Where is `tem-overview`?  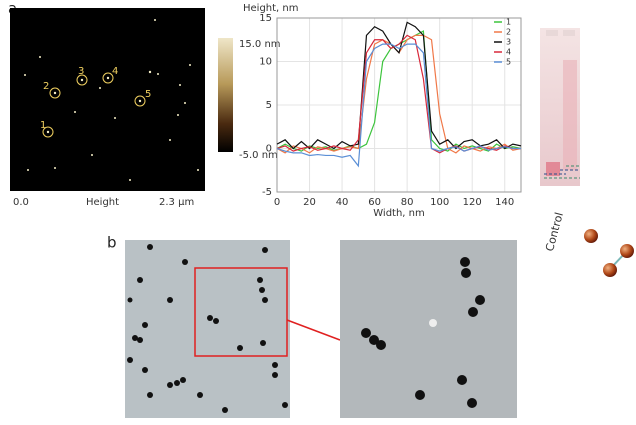 tem-overview is located at coordinates (233, 329).